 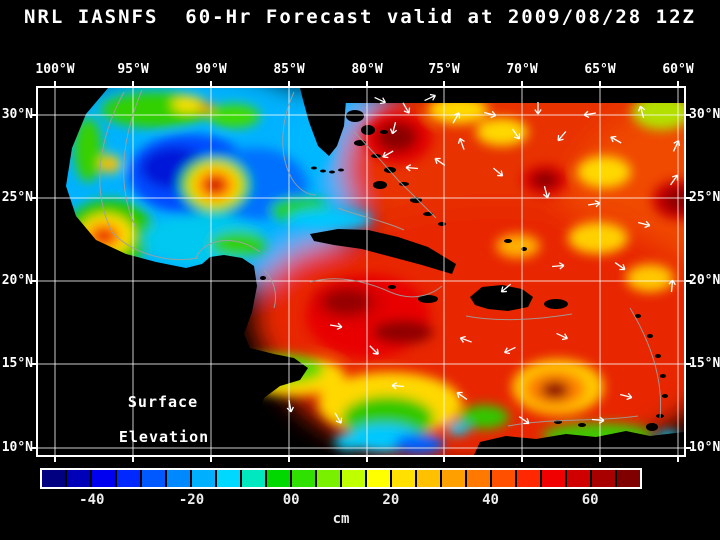 I want to click on lon-tick-label: 85°W, so click(x=289, y=69).